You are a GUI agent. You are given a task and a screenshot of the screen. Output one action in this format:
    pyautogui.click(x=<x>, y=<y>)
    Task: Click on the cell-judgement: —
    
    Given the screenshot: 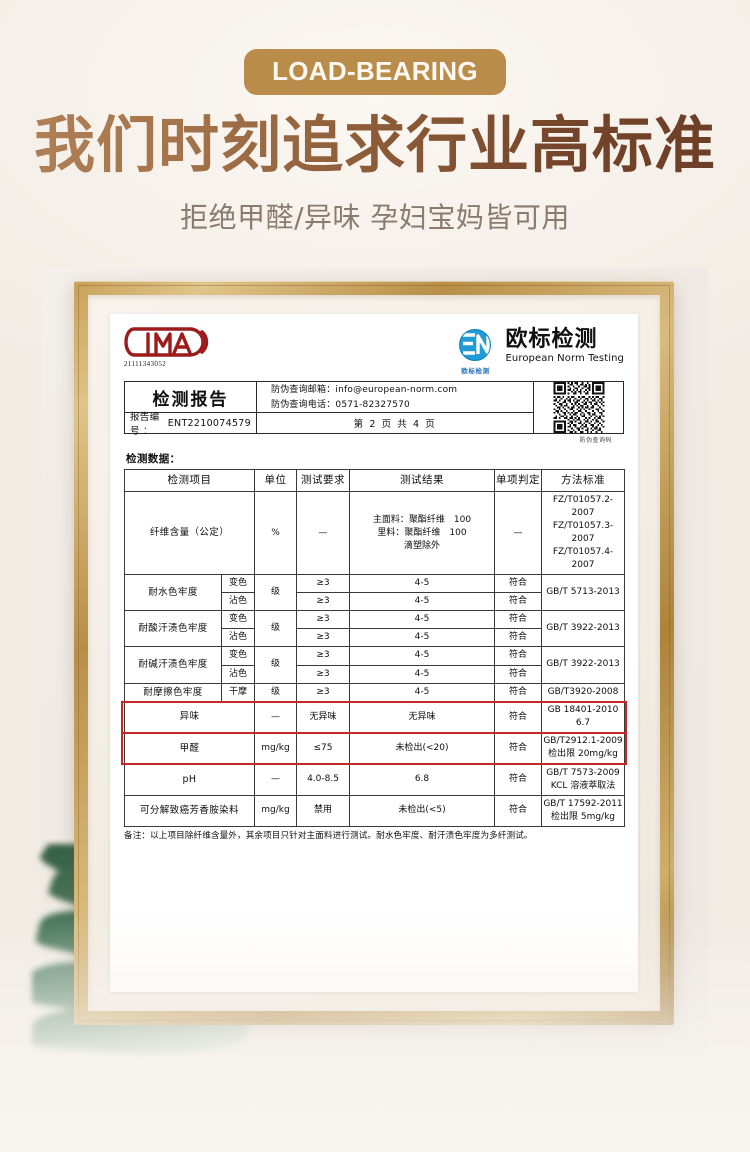 What is the action you would take?
    pyautogui.click(x=518, y=533)
    